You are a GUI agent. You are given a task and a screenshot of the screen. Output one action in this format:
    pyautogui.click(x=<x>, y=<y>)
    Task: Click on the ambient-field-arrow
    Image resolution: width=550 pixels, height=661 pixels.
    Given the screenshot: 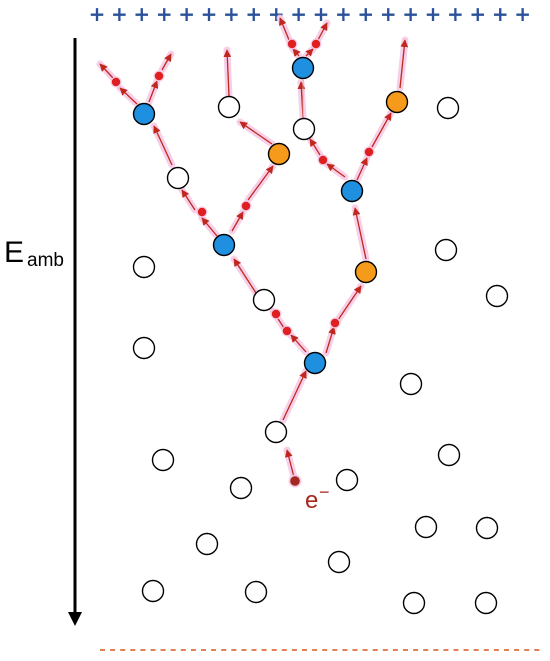 What is the action you would take?
    pyautogui.click(x=75, y=332)
    